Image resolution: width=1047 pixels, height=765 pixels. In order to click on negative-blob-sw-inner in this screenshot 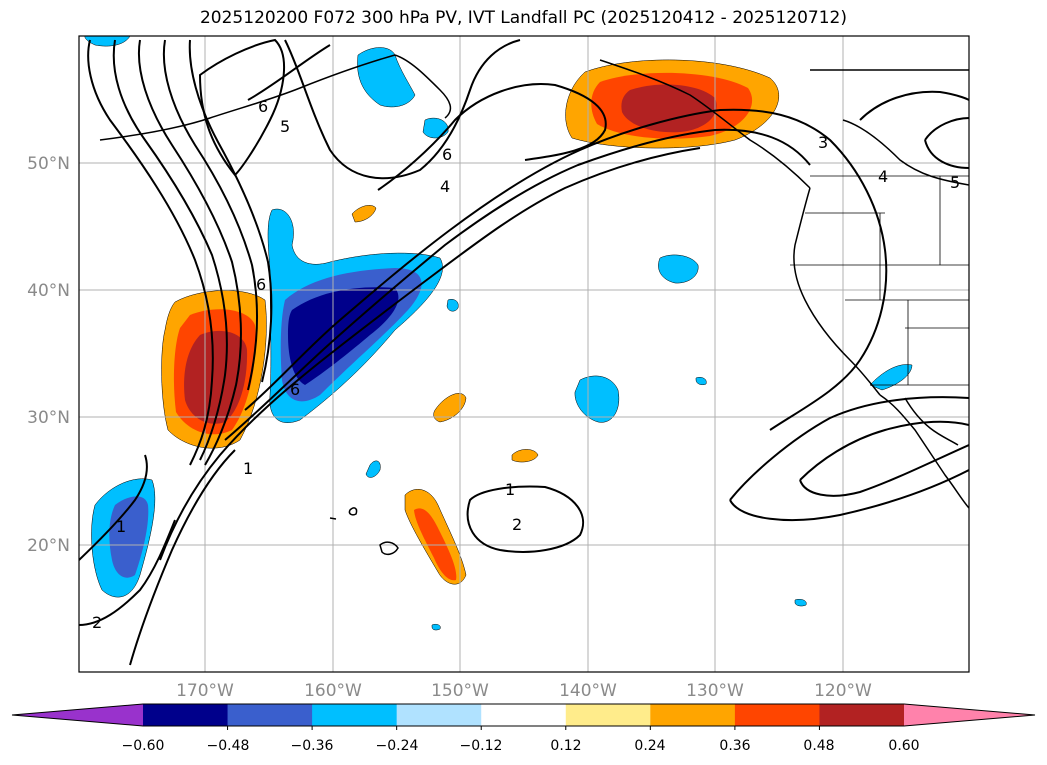, I will do `click(129, 537)`.